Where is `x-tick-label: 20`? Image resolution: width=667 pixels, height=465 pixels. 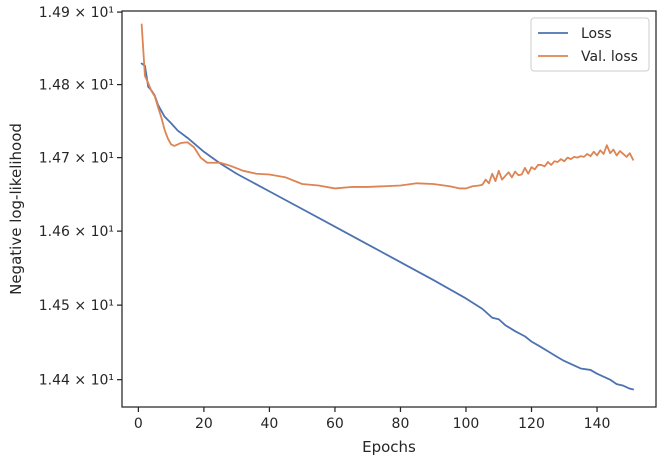
x-tick-label: 20 is located at coordinates (204, 424).